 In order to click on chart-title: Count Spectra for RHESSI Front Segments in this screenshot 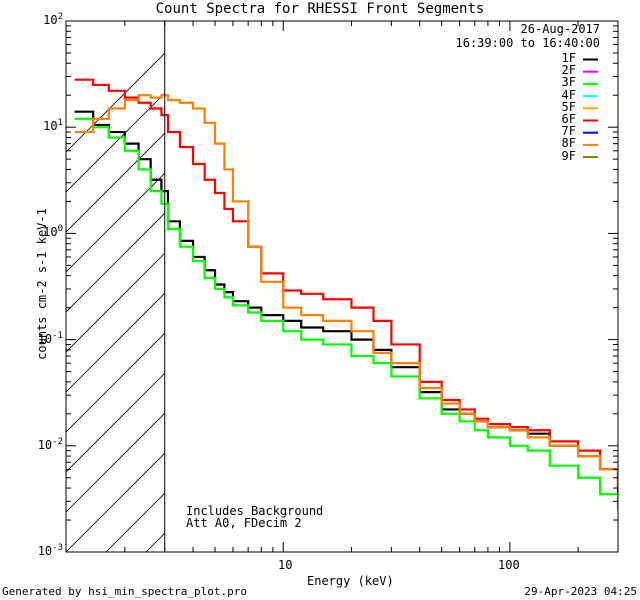, I will do `click(320, 9)`.